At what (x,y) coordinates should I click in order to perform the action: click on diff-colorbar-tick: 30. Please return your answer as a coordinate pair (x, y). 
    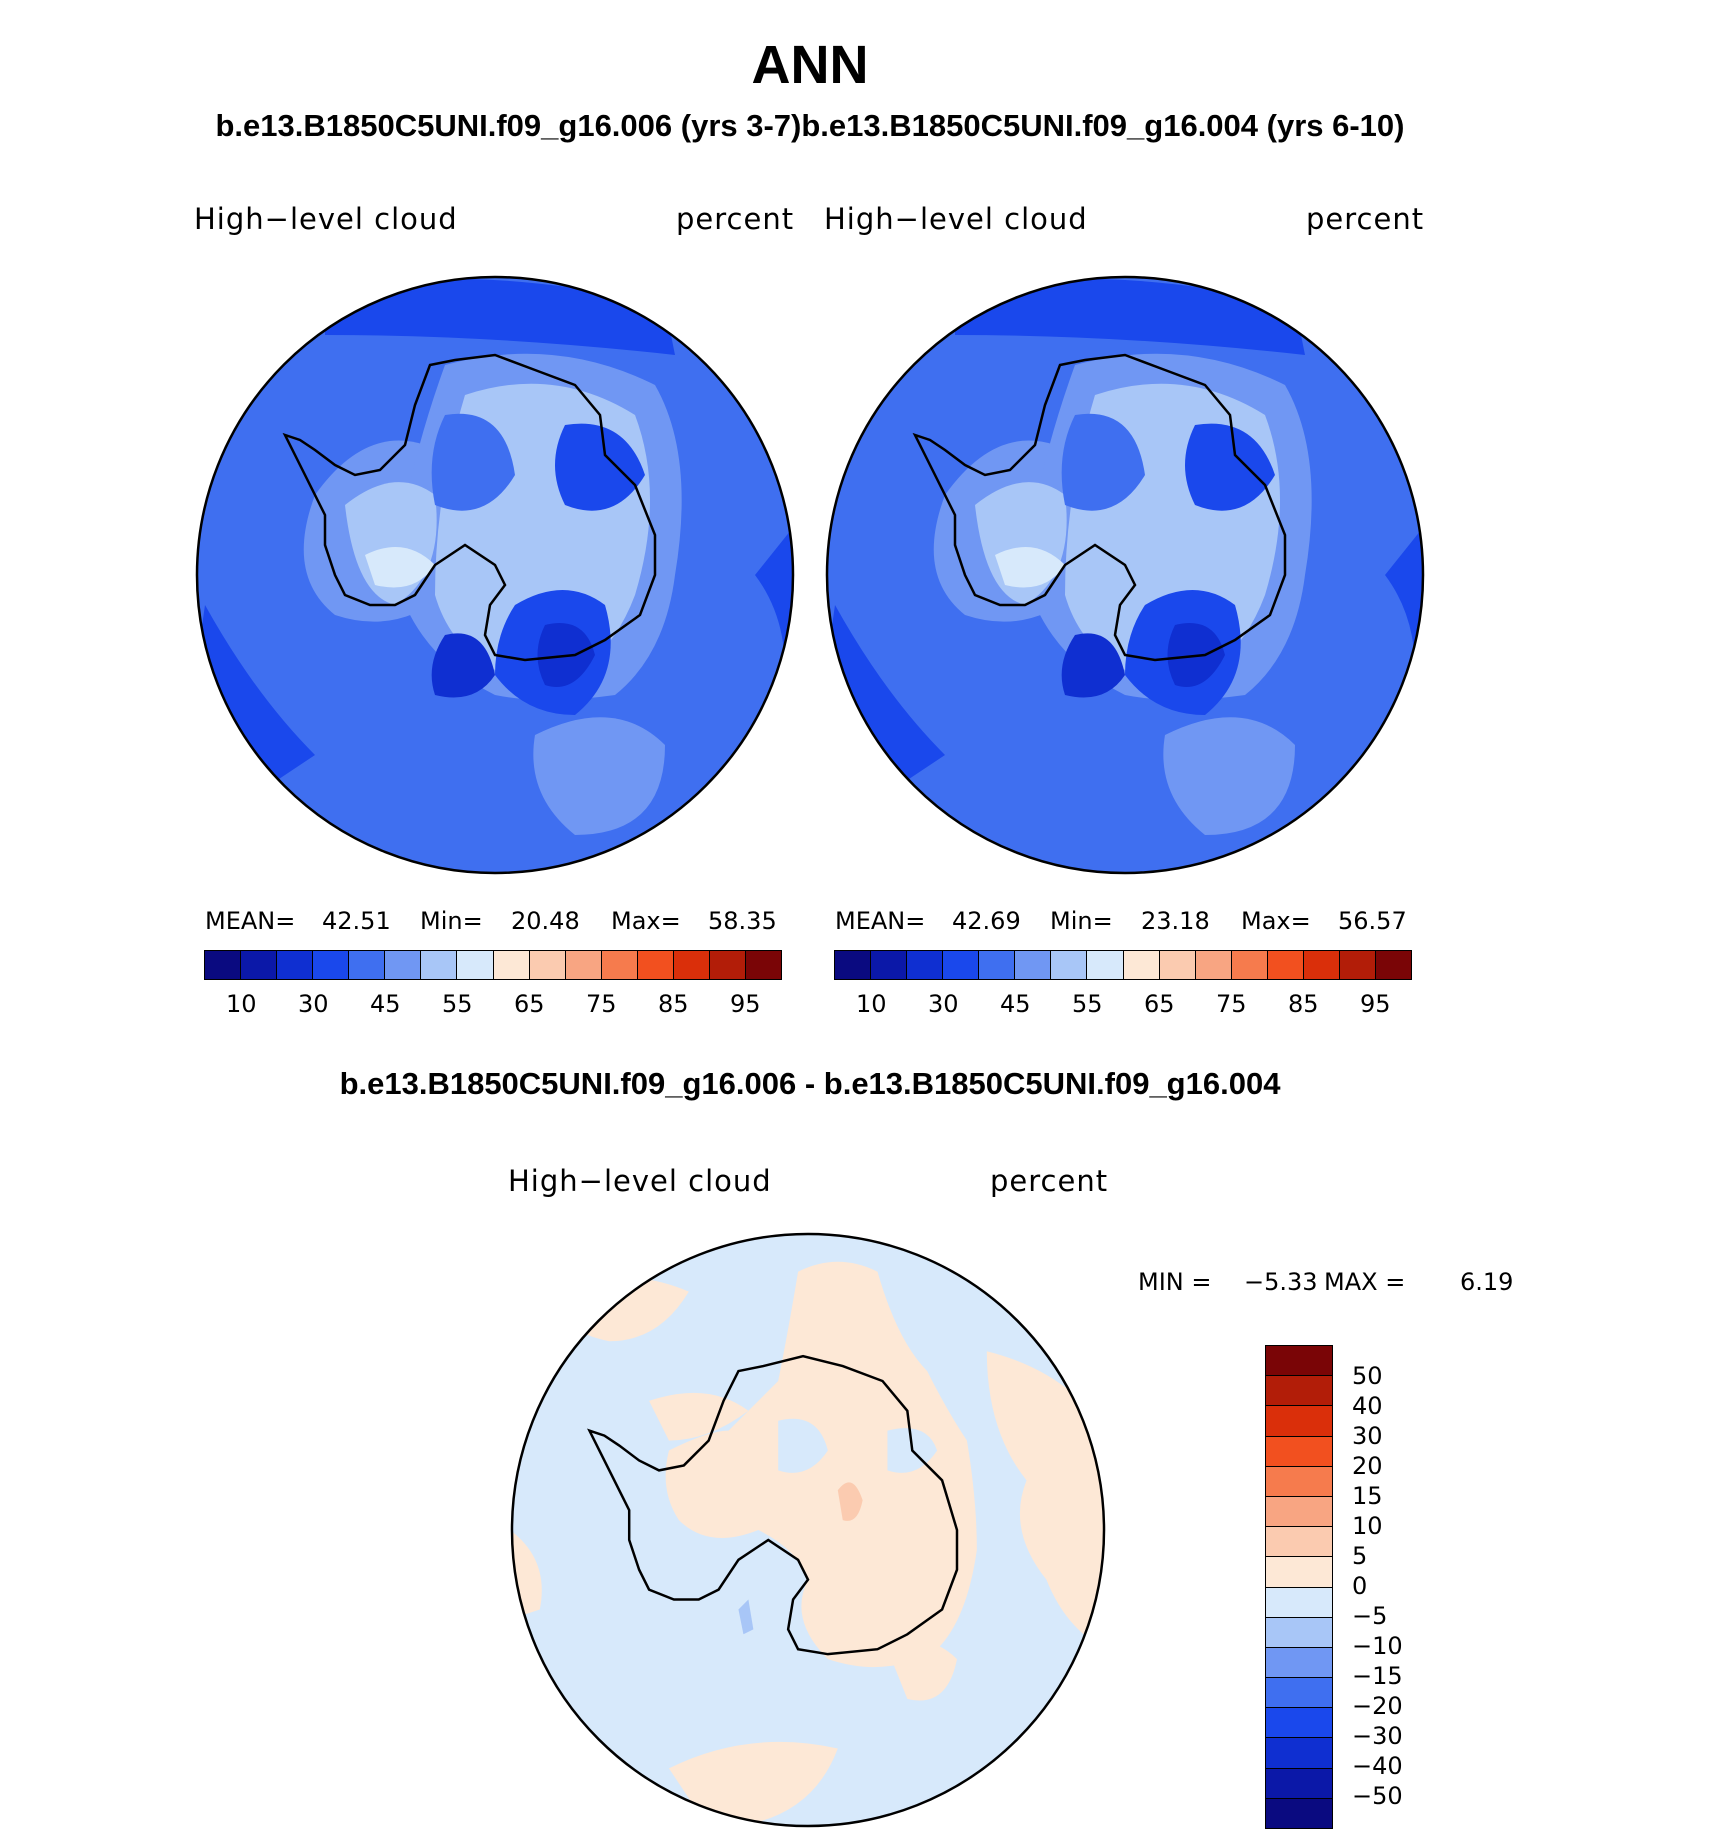
    Looking at the image, I should click on (1367, 1436).